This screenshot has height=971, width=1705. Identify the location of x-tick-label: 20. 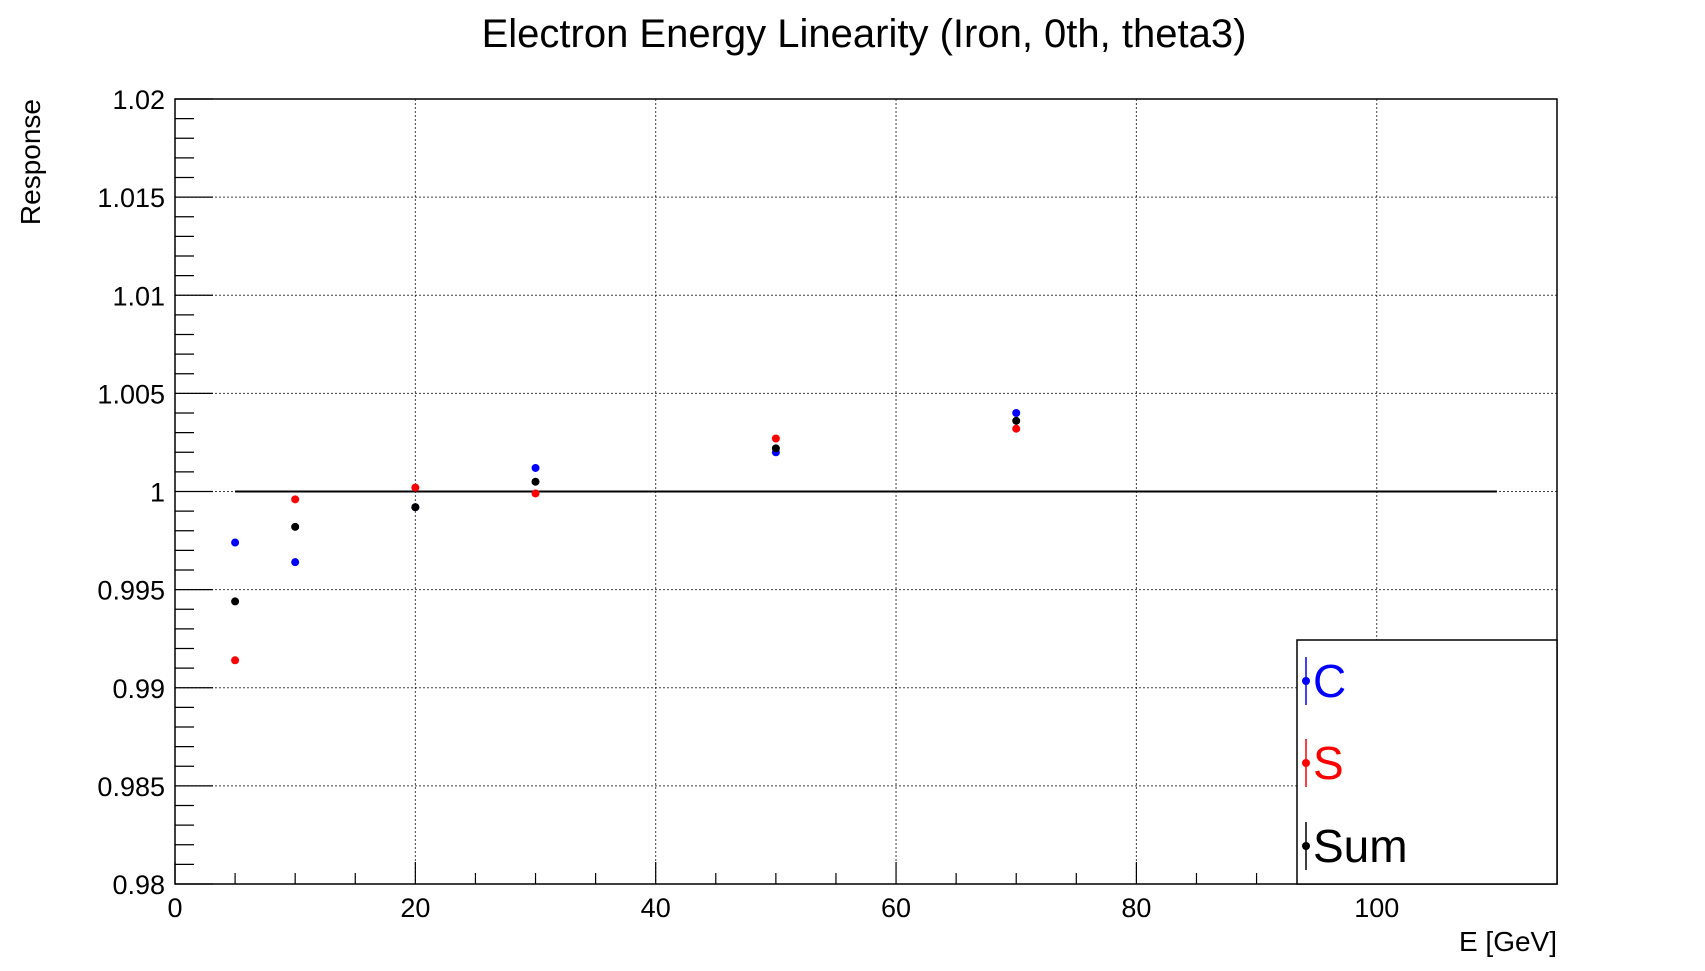
(415, 908).